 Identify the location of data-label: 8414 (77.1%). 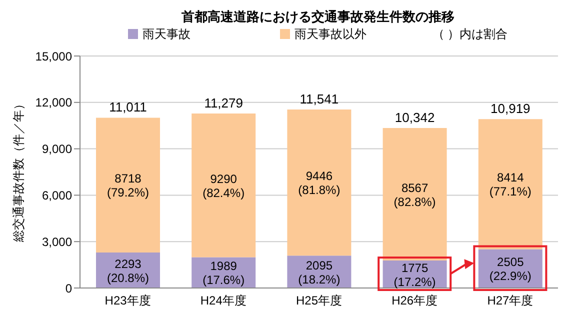
(510, 184).